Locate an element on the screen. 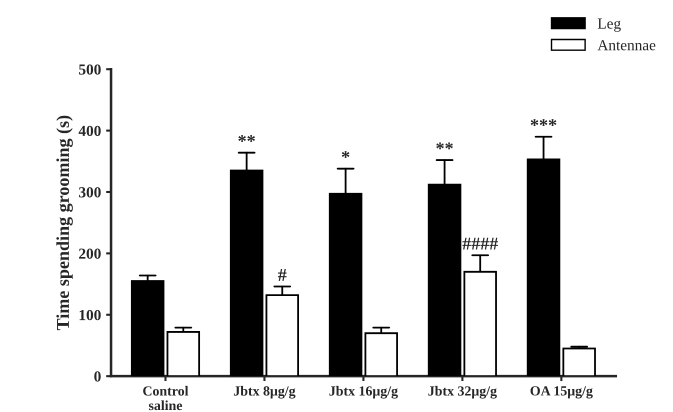 The image size is (673, 412). y-tick-label: 500 is located at coordinates (90, 69).